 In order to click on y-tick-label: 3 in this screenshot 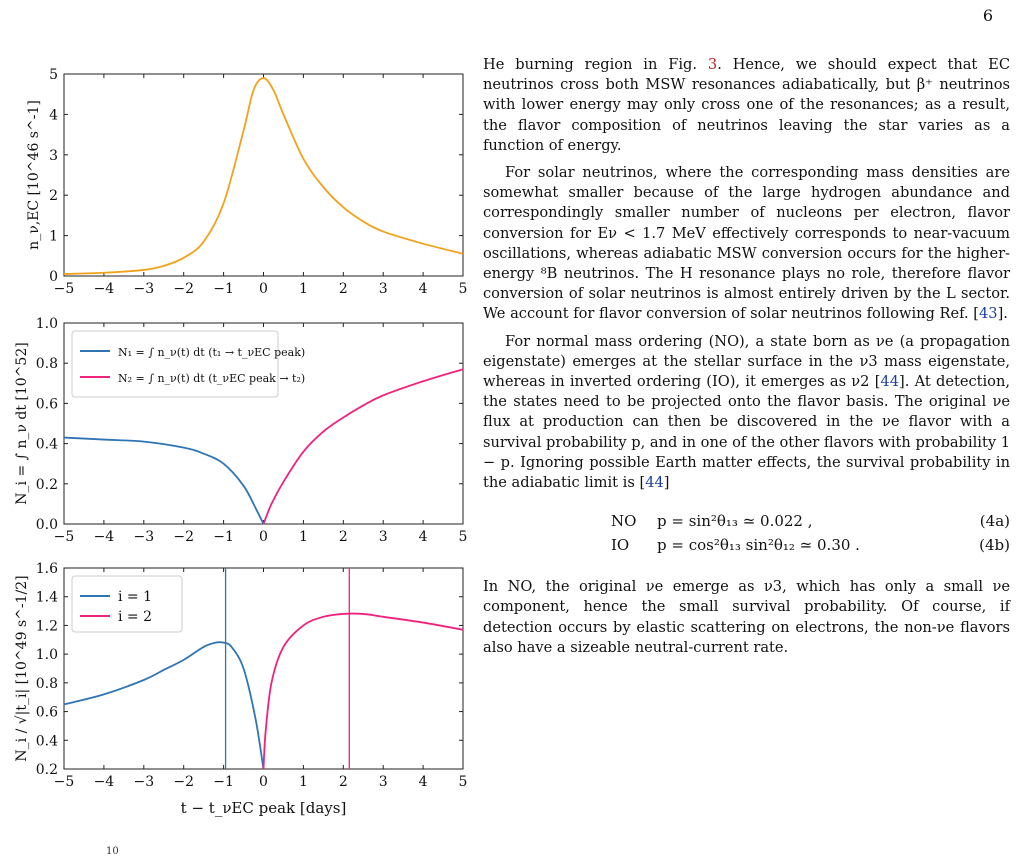, I will do `click(53, 156)`.